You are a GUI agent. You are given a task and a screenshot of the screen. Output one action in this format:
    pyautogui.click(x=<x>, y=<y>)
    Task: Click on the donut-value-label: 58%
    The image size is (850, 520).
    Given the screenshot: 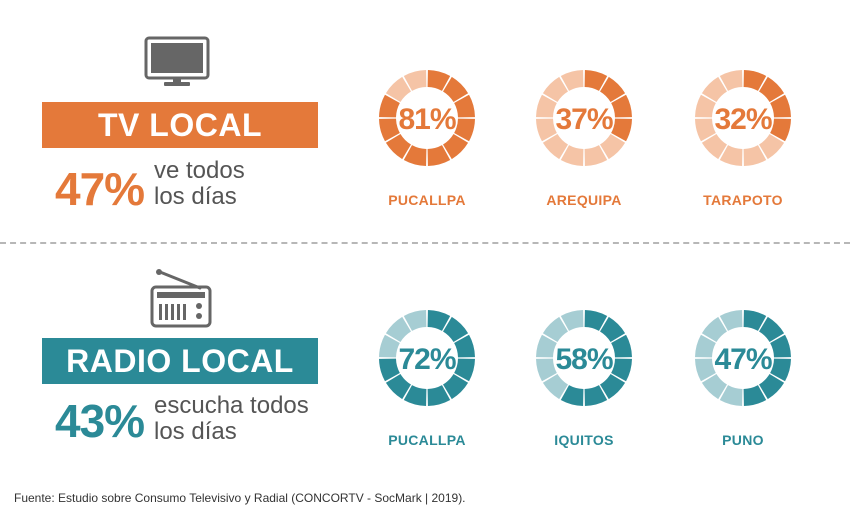 What is the action you would take?
    pyautogui.click(x=583, y=359)
    